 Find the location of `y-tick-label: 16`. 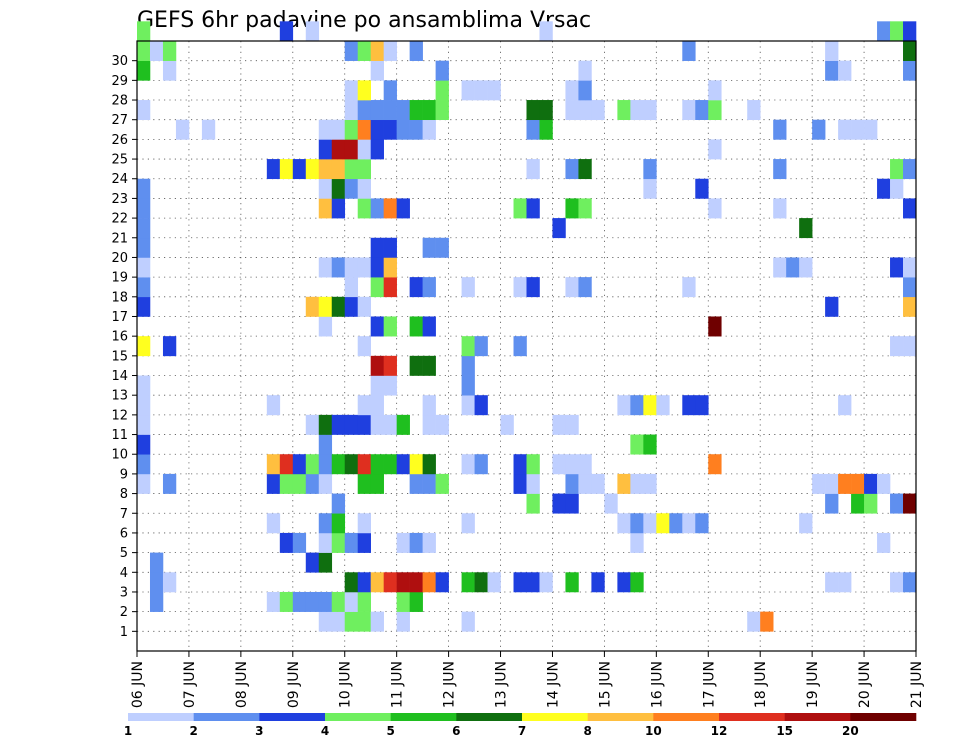

y-tick-label: 16 is located at coordinates (119, 337).